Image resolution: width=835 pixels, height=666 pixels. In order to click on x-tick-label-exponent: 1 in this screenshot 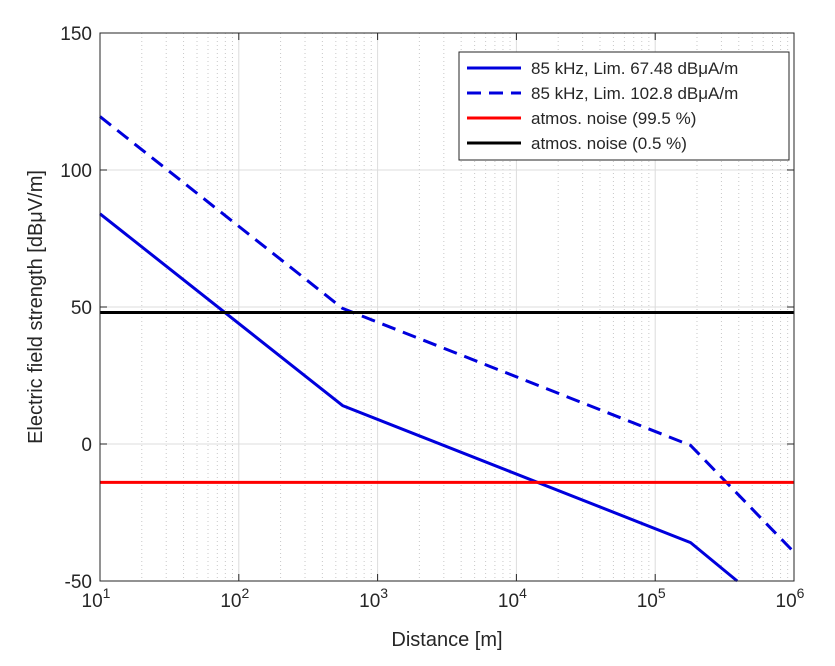, I will do `click(107, 593)`.